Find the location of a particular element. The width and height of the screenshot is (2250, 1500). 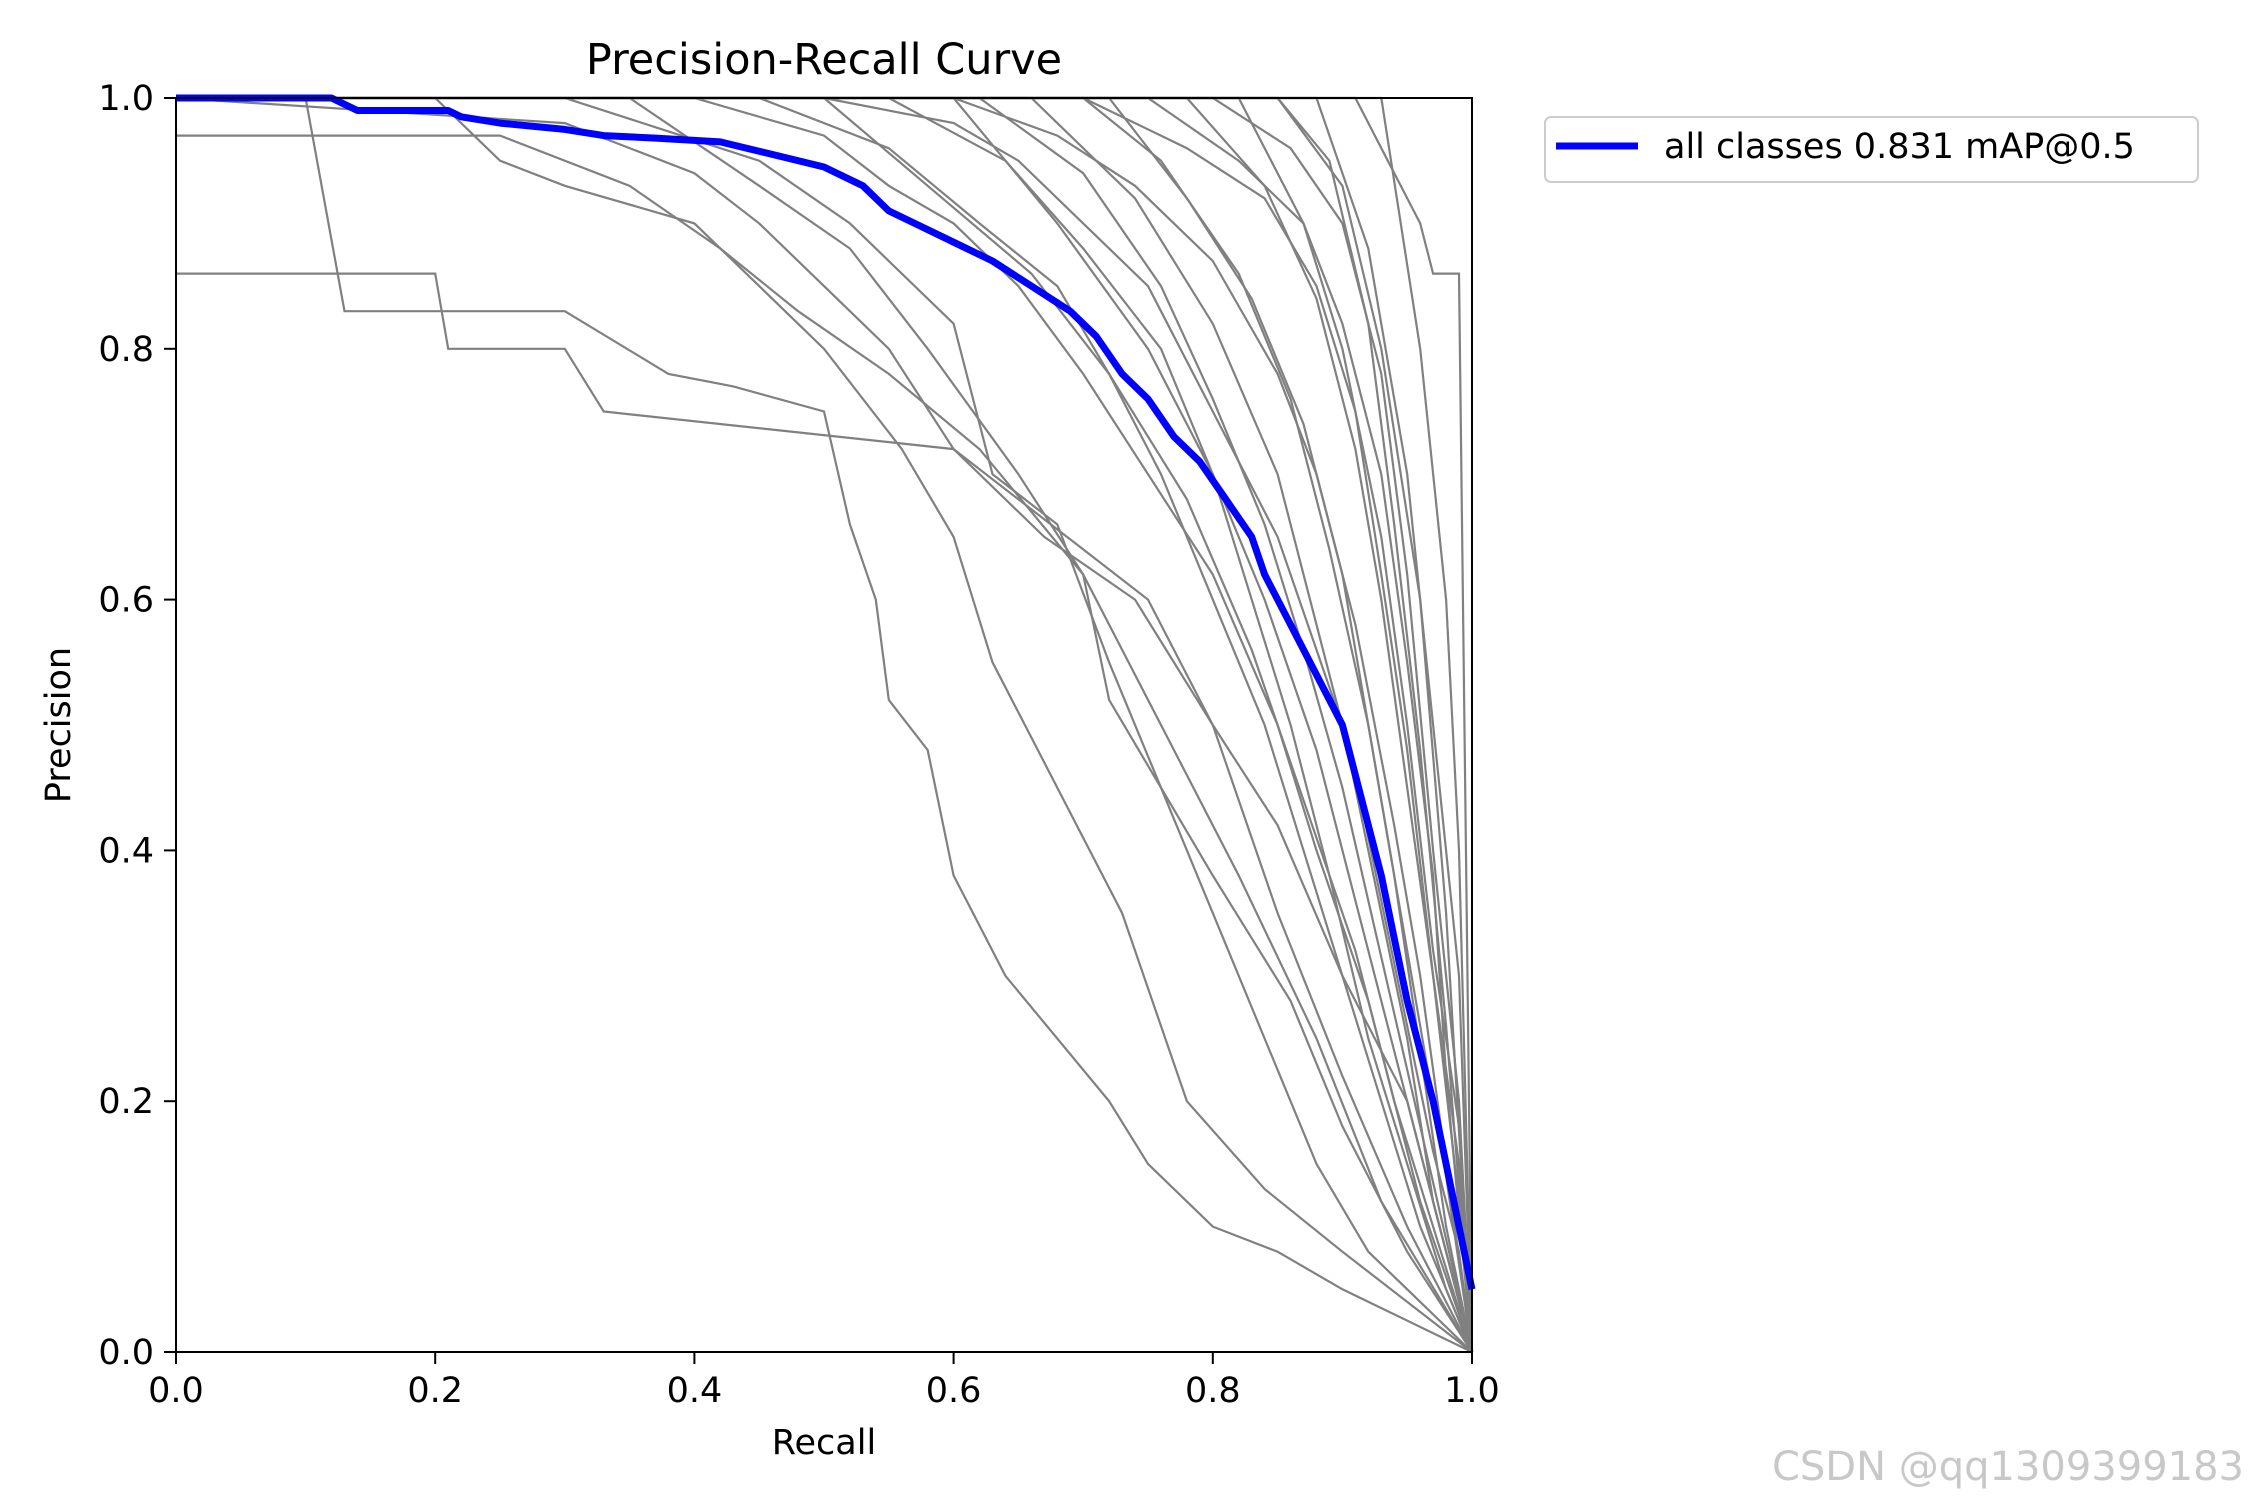

x-tick-label: 0.2 is located at coordinates (435, 1391).